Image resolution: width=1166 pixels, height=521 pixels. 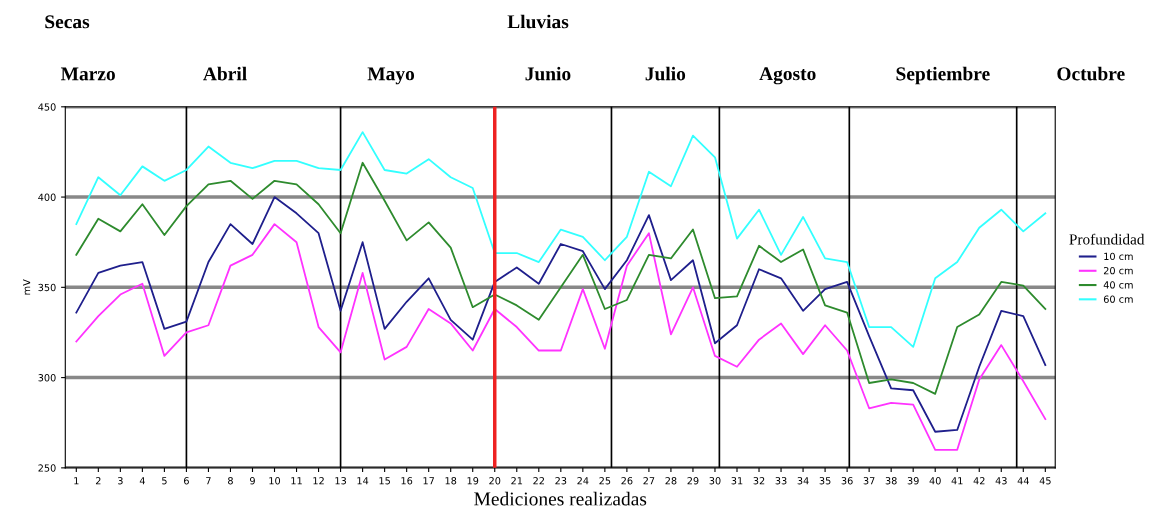 I want to click on x-tick-label: 30, so click(x=715, y=481).